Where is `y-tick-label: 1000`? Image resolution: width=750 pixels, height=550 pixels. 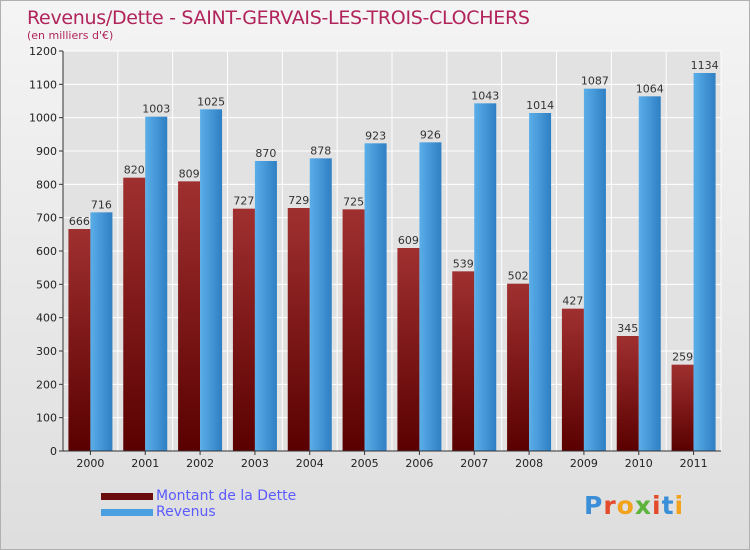 y-tick-label: 1000 is located at coordinates (43, 118).